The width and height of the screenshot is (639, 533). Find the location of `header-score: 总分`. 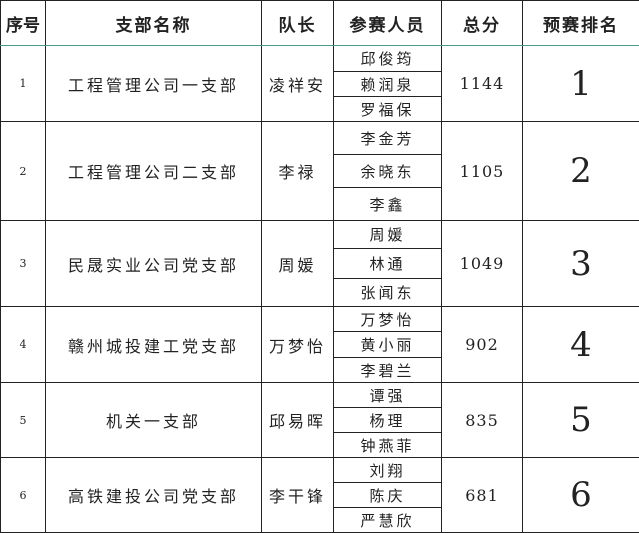

header-score: 总分 is located at coordinates (482, 23).